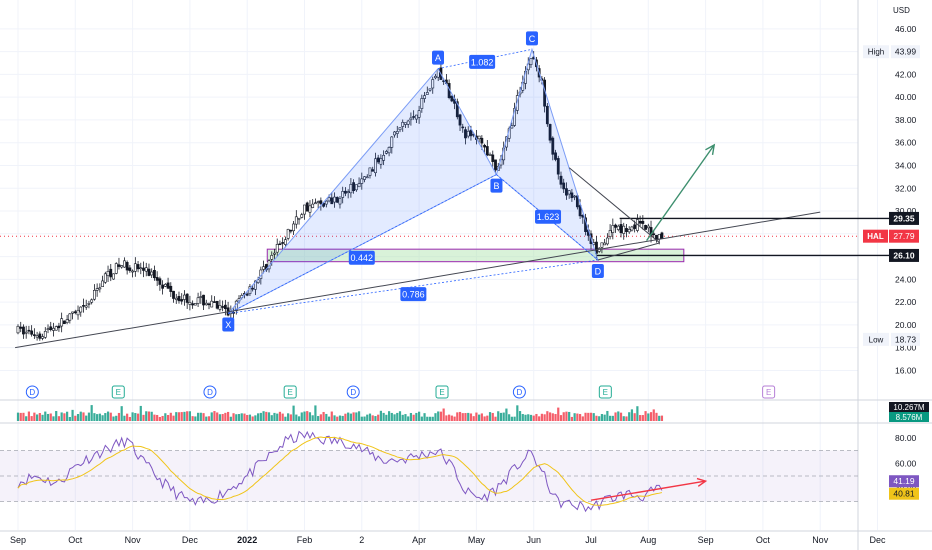 The width and height of the screenshot is (932, 550). Describe the element at coordinates (706, 540) in the screenshot. I see `time-axis-label: Sep` at that location.